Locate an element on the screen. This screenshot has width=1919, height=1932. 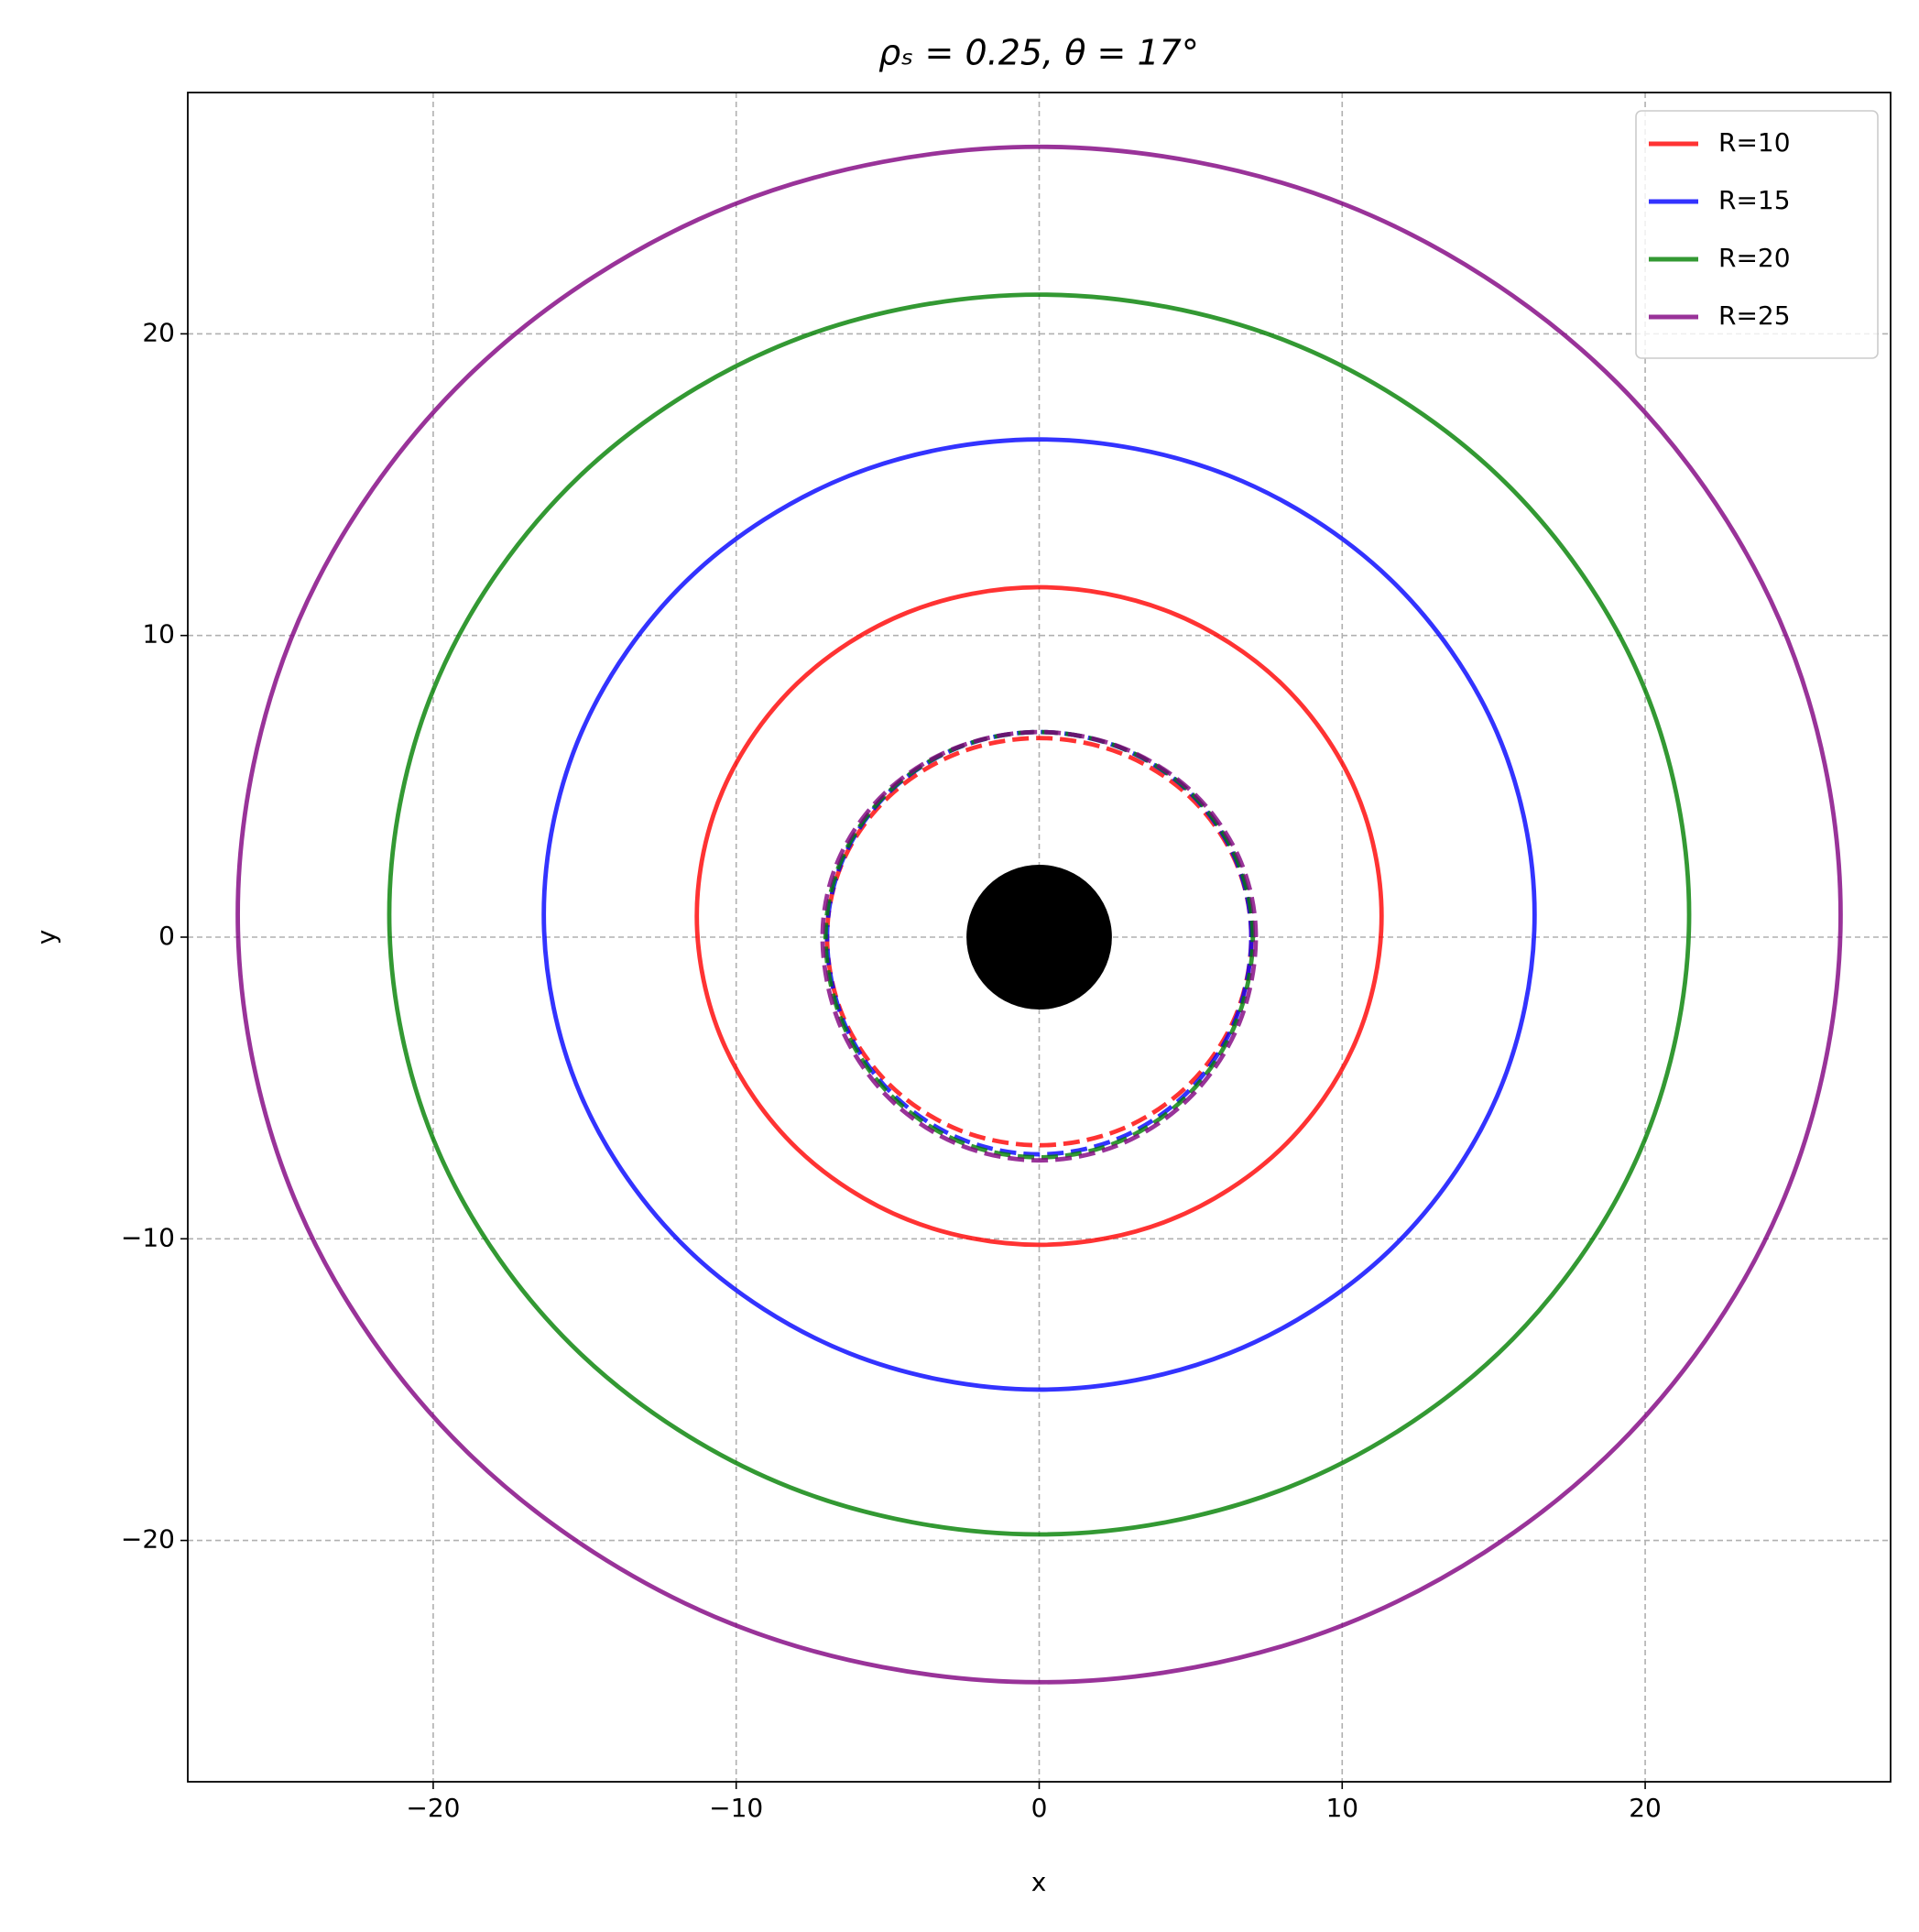
x-tick-label: −20 is located at coordinates (433, 1808).